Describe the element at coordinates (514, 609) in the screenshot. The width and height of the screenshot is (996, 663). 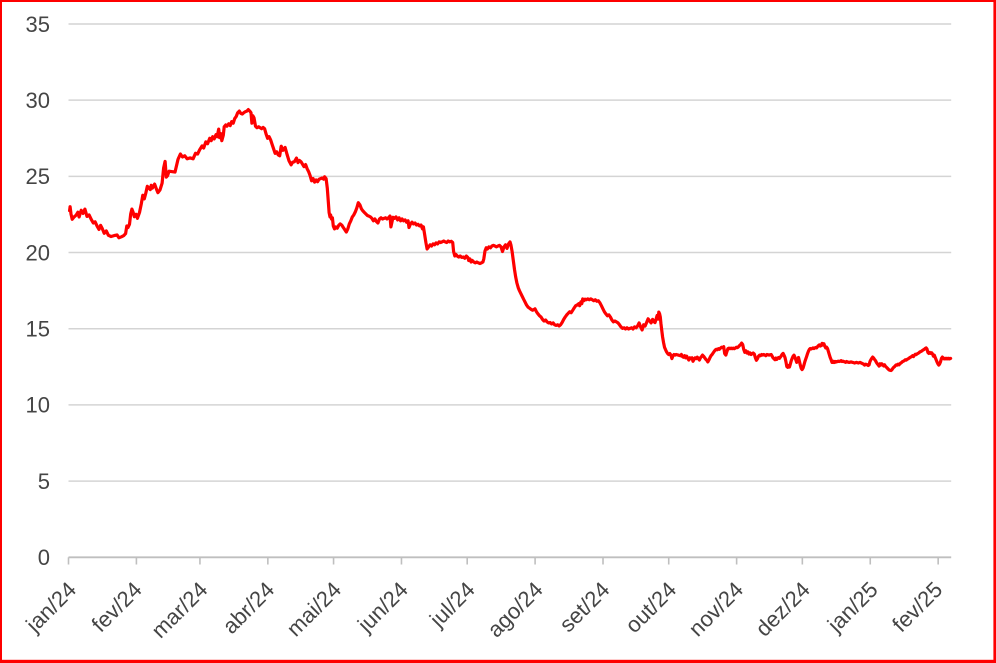
I see `svg-text: ago/24` at that location.